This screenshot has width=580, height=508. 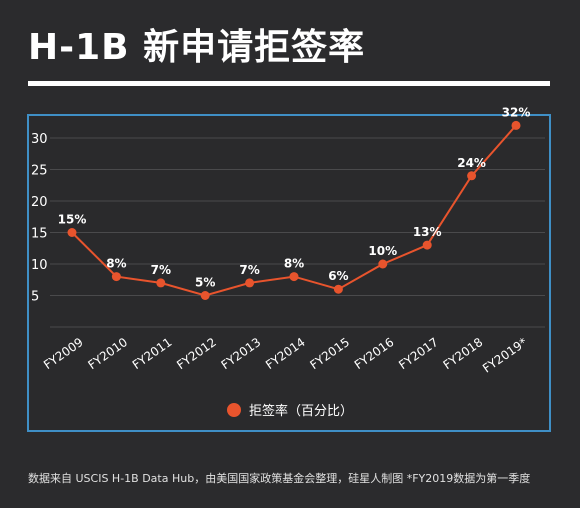 I want to click on y-tick-label: 30, so click(x=39, y=139).